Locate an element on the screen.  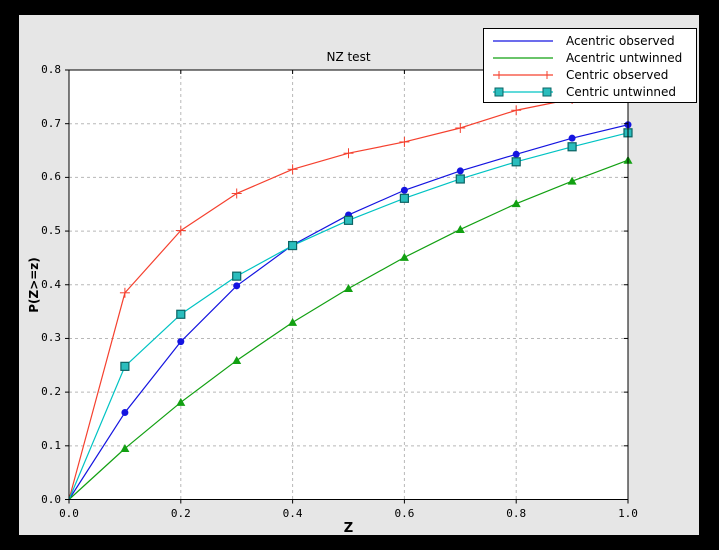
x-tick-label: 0.0 is located at coordinates (69, 513).